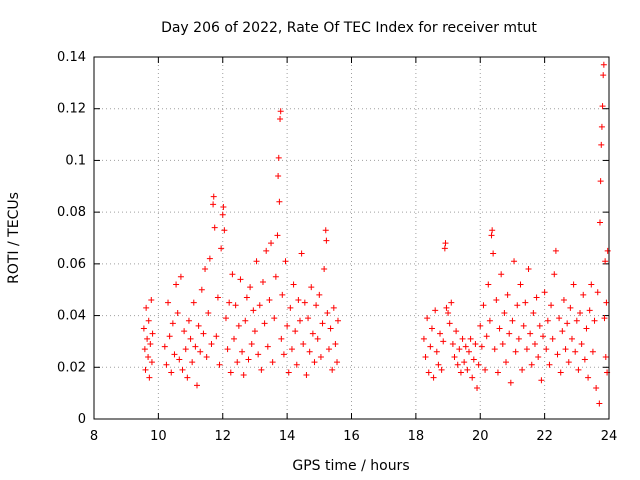 This screenshot has width=640, height=480. I want to click on x-tick-label: 22, so click(544, 436).